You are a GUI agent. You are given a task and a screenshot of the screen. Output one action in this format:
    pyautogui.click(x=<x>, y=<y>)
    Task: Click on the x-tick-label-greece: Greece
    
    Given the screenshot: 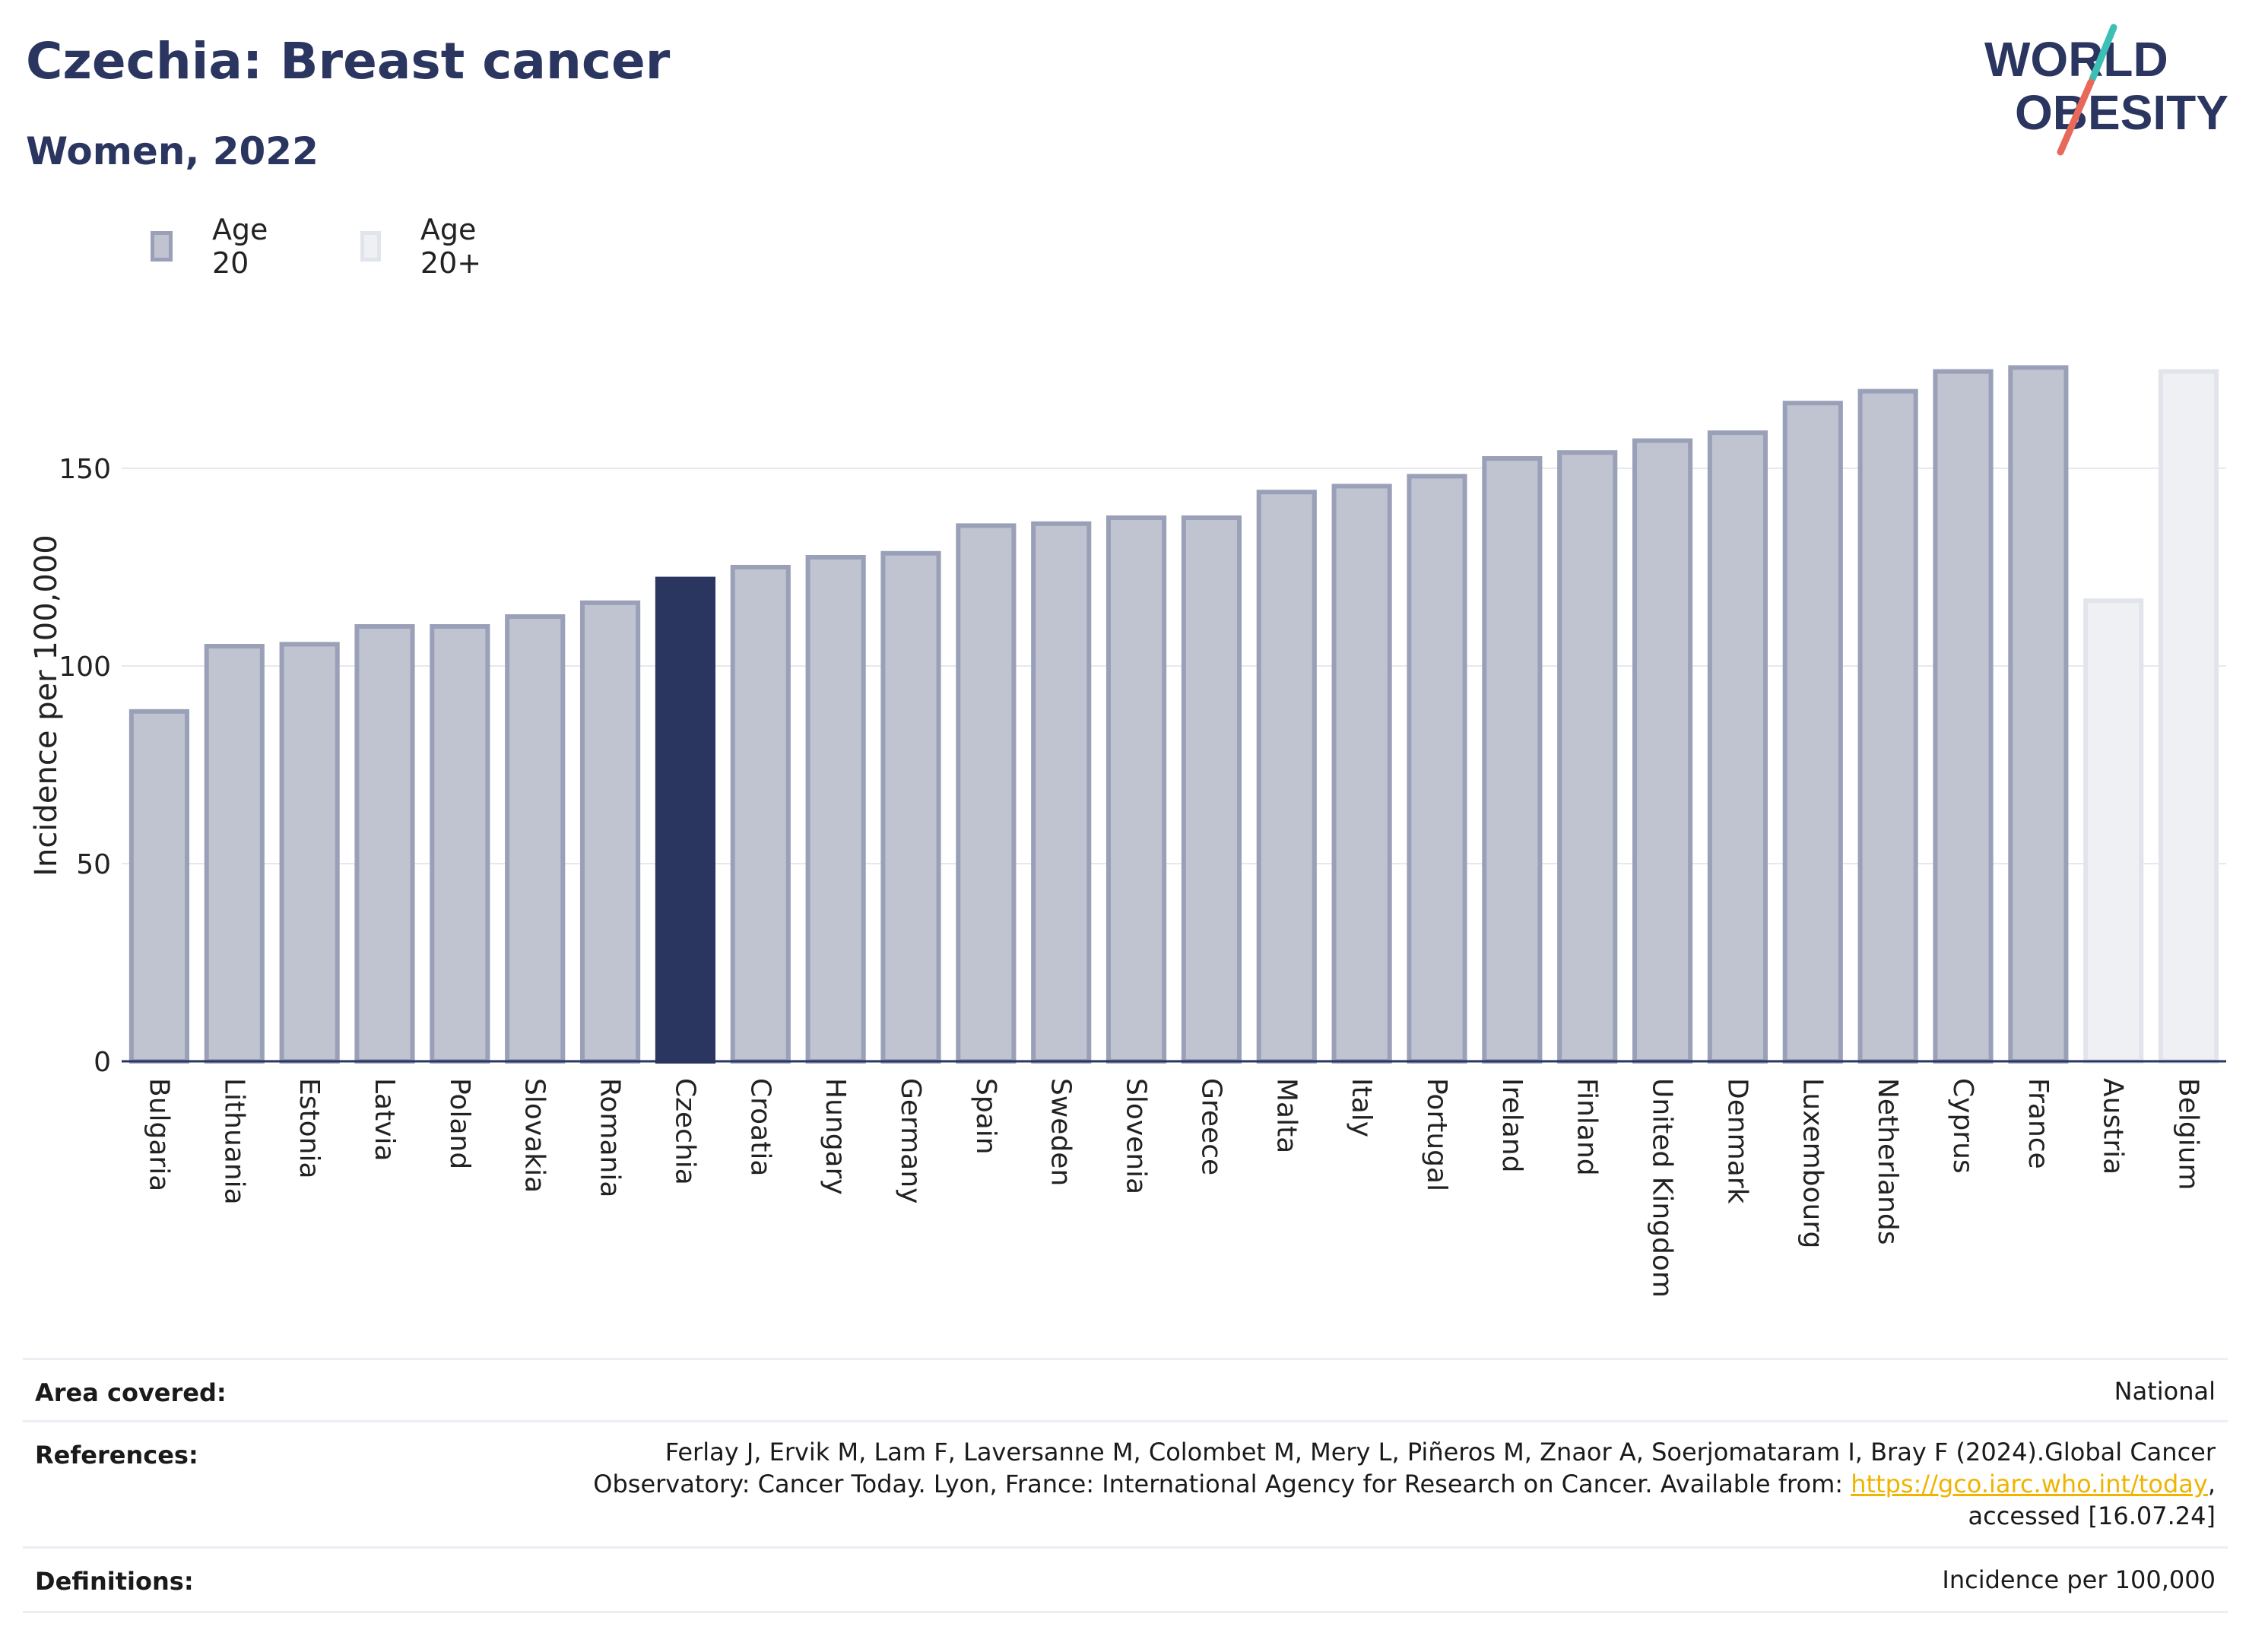 What is the action you would take?
    pyautogui.click(x=1210, y=1126)
    